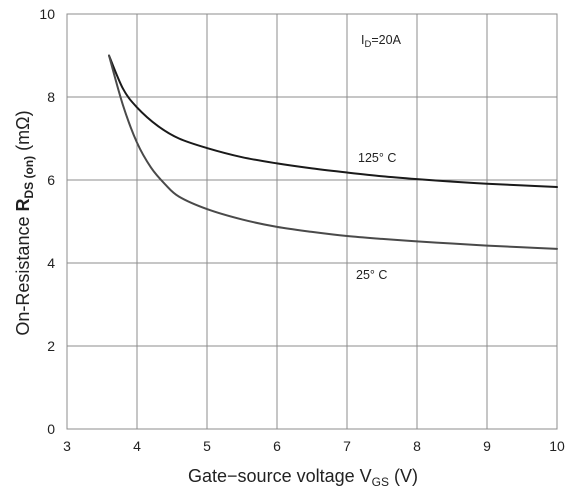 Image resolution: width=576 pixels, height=492 pixels. Describe the element at coordinates (487, 446) in the screenshot. I see `x-tick-label-9: 9` at that location.